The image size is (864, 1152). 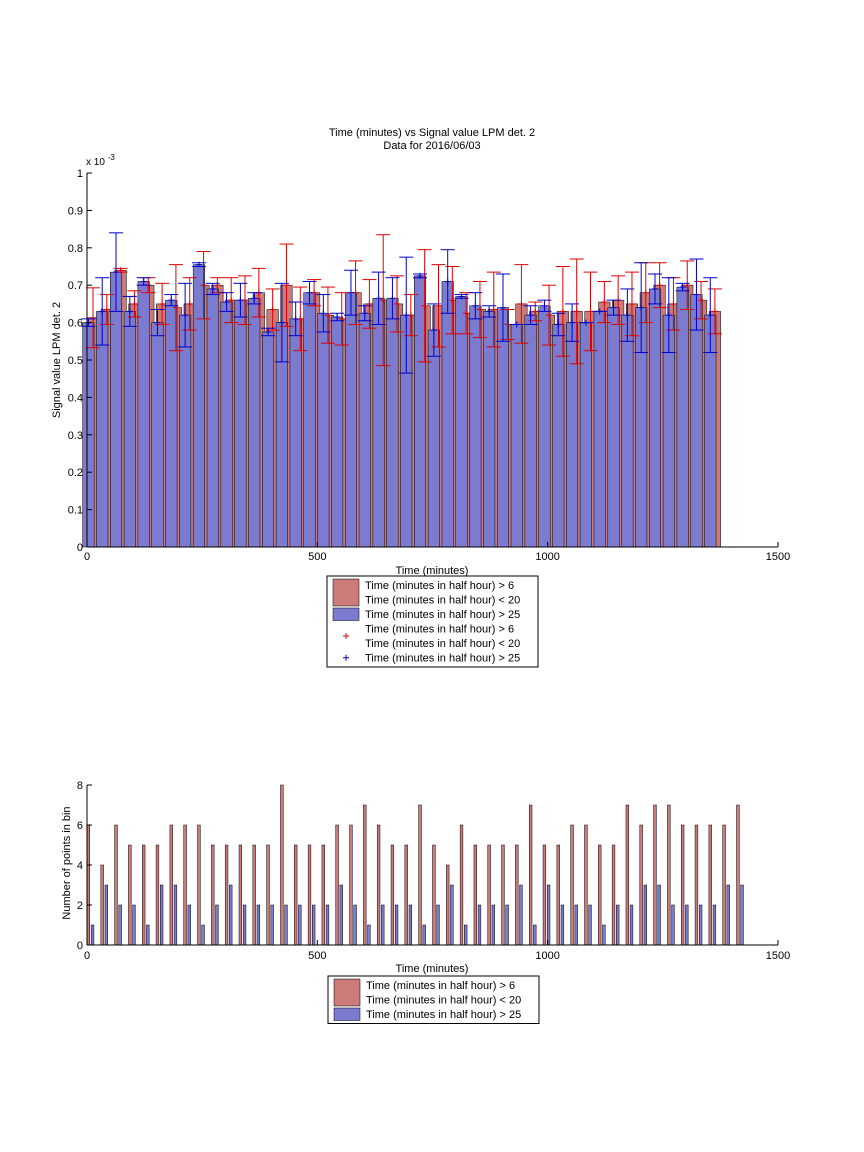 What do you see at coordinates (87, 557) in the screenshot?
I see `x-tick-label: 0` at bounding box center [87, 557].